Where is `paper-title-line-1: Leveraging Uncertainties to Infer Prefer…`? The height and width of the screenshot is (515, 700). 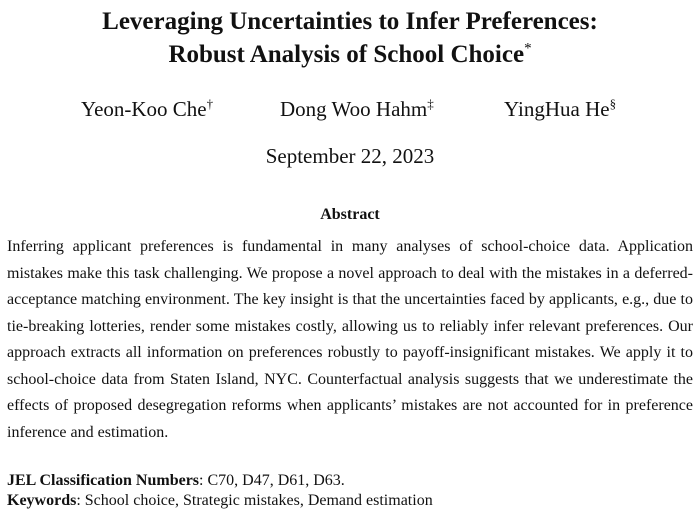
paper-title-line-1: Leveraging Uncertainties to Infer Prefer… is located at coordinates (350, 22).